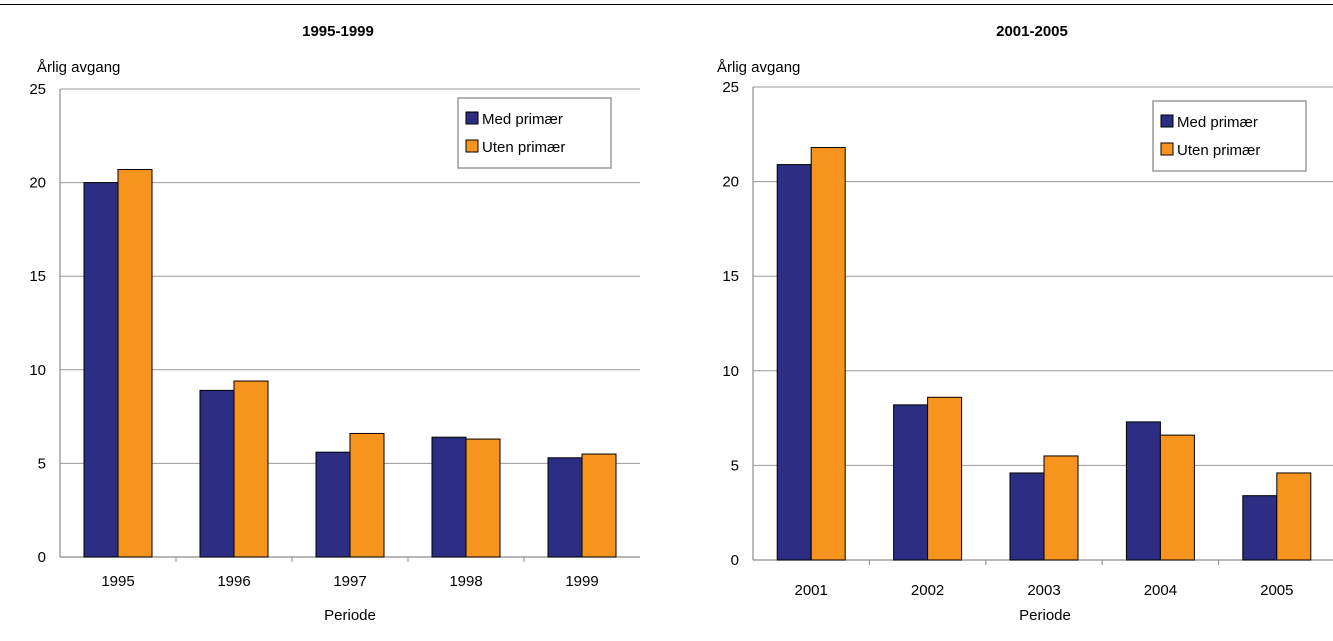 This screenshot has width=1333, height=641. Describe the element at coordinates (449, 497) in the screenshot. I see `bar-med-primaer-1998` at that location.